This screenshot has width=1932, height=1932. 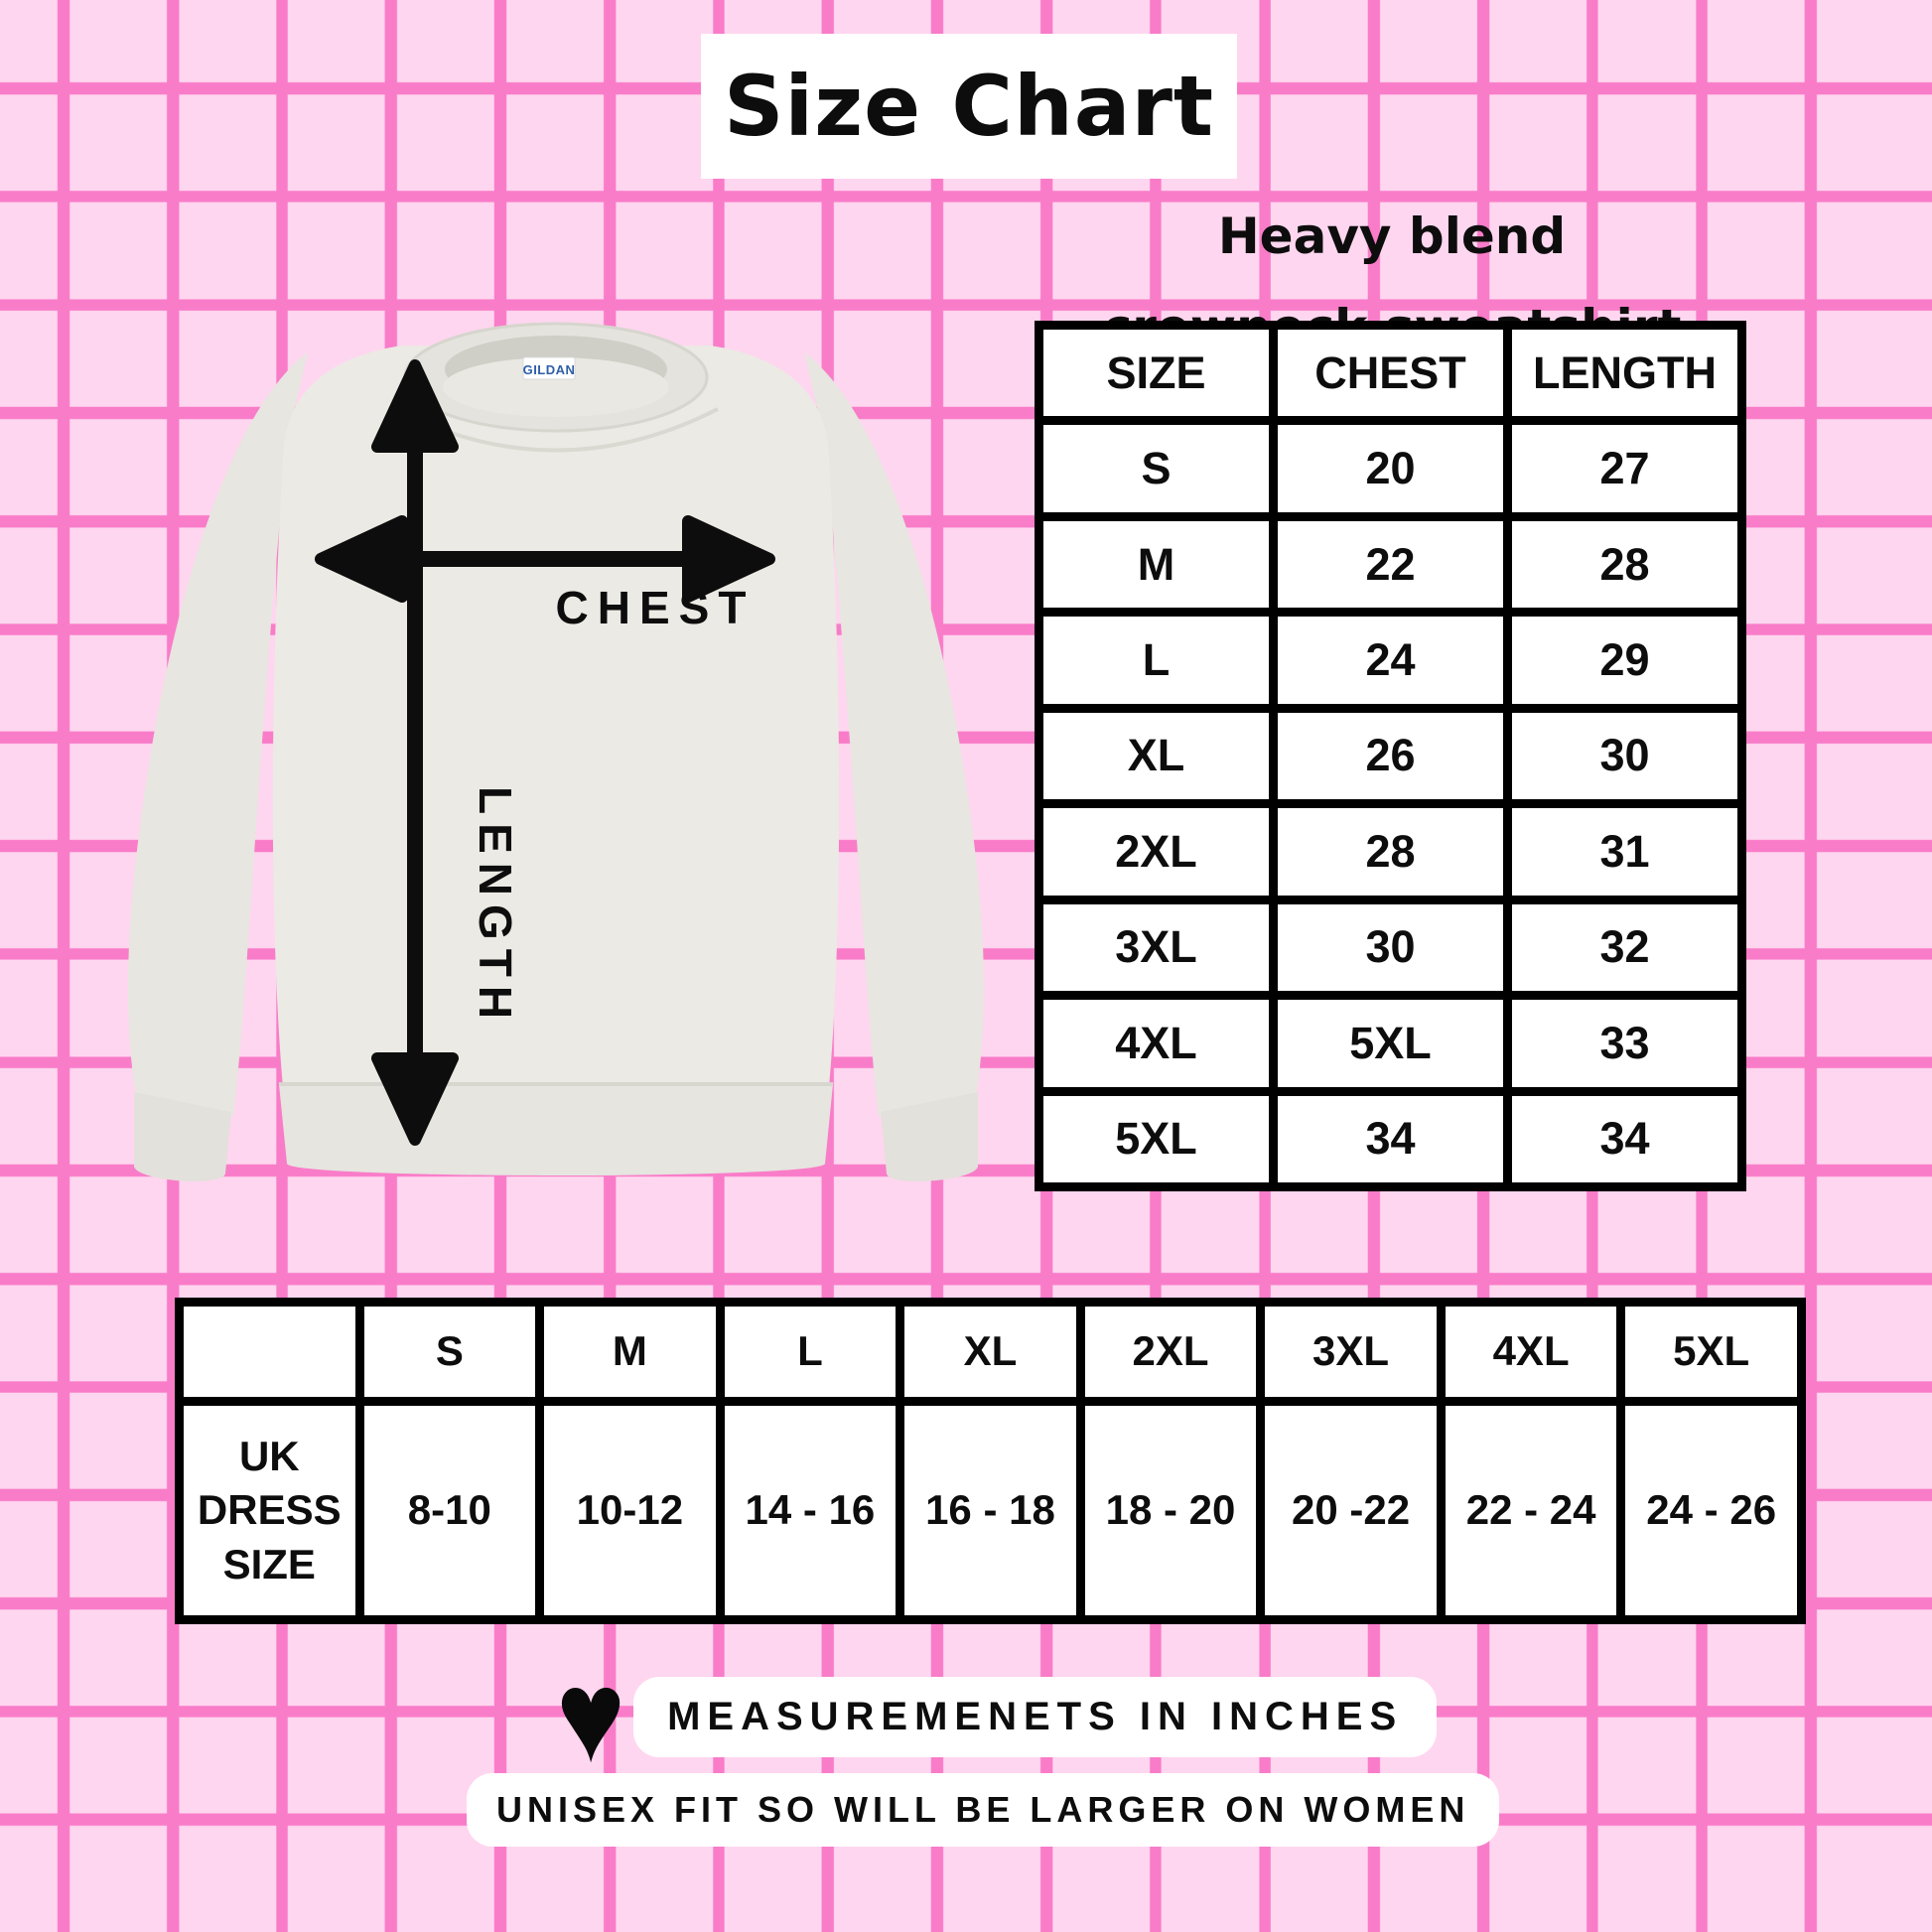 I want to click on chest-cell: 5XL, so click(x=1390, y=1043).